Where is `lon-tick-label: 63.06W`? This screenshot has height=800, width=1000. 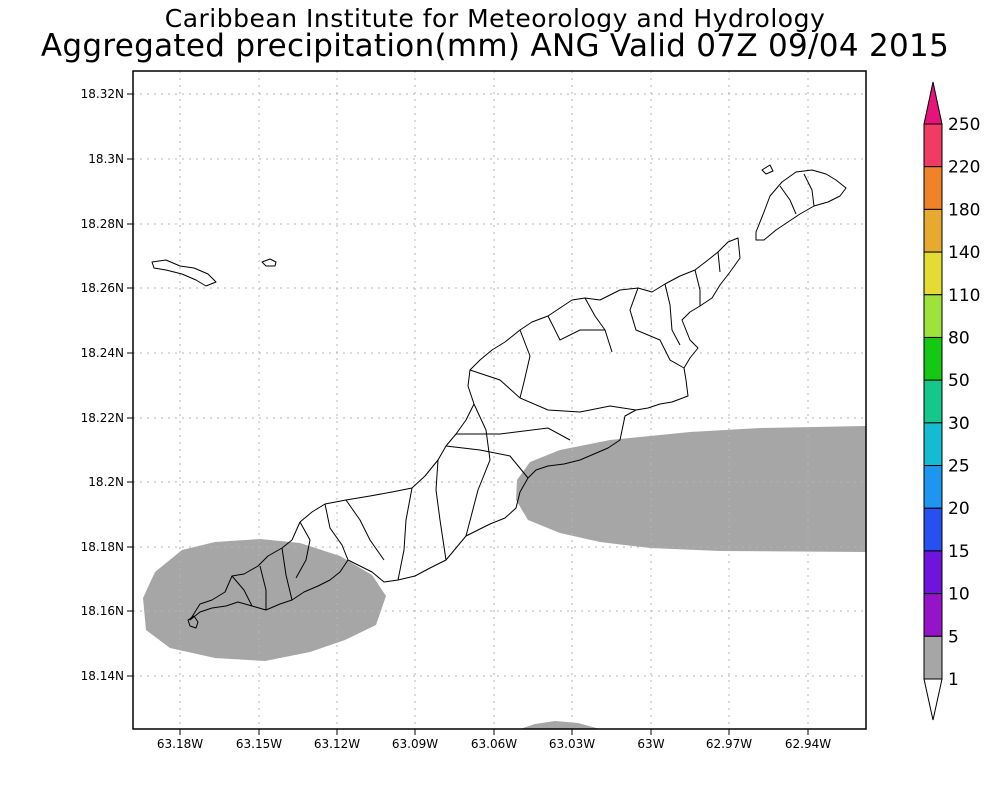 lon-tick-label: 63.06W is located at coordinates (494, 744).